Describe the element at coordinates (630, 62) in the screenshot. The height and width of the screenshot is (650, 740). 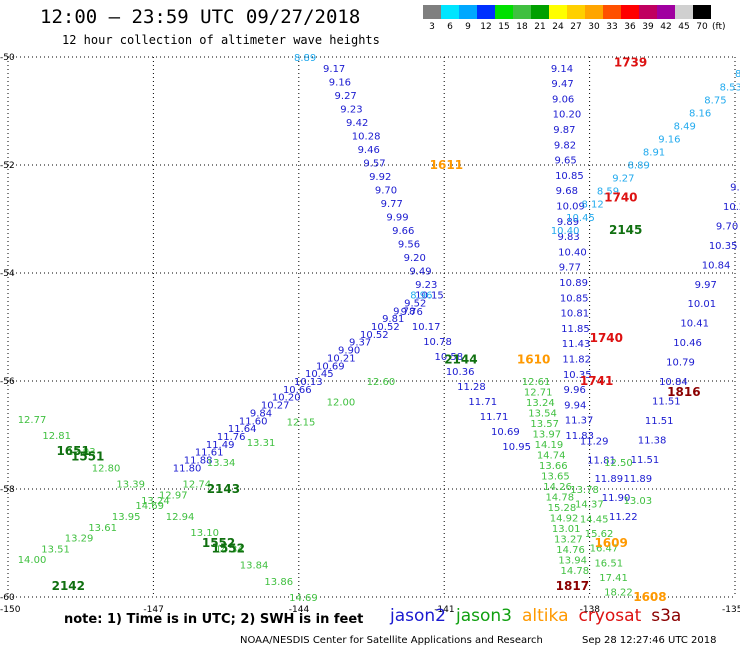
I see `pass-time-label: 1739` at that location.